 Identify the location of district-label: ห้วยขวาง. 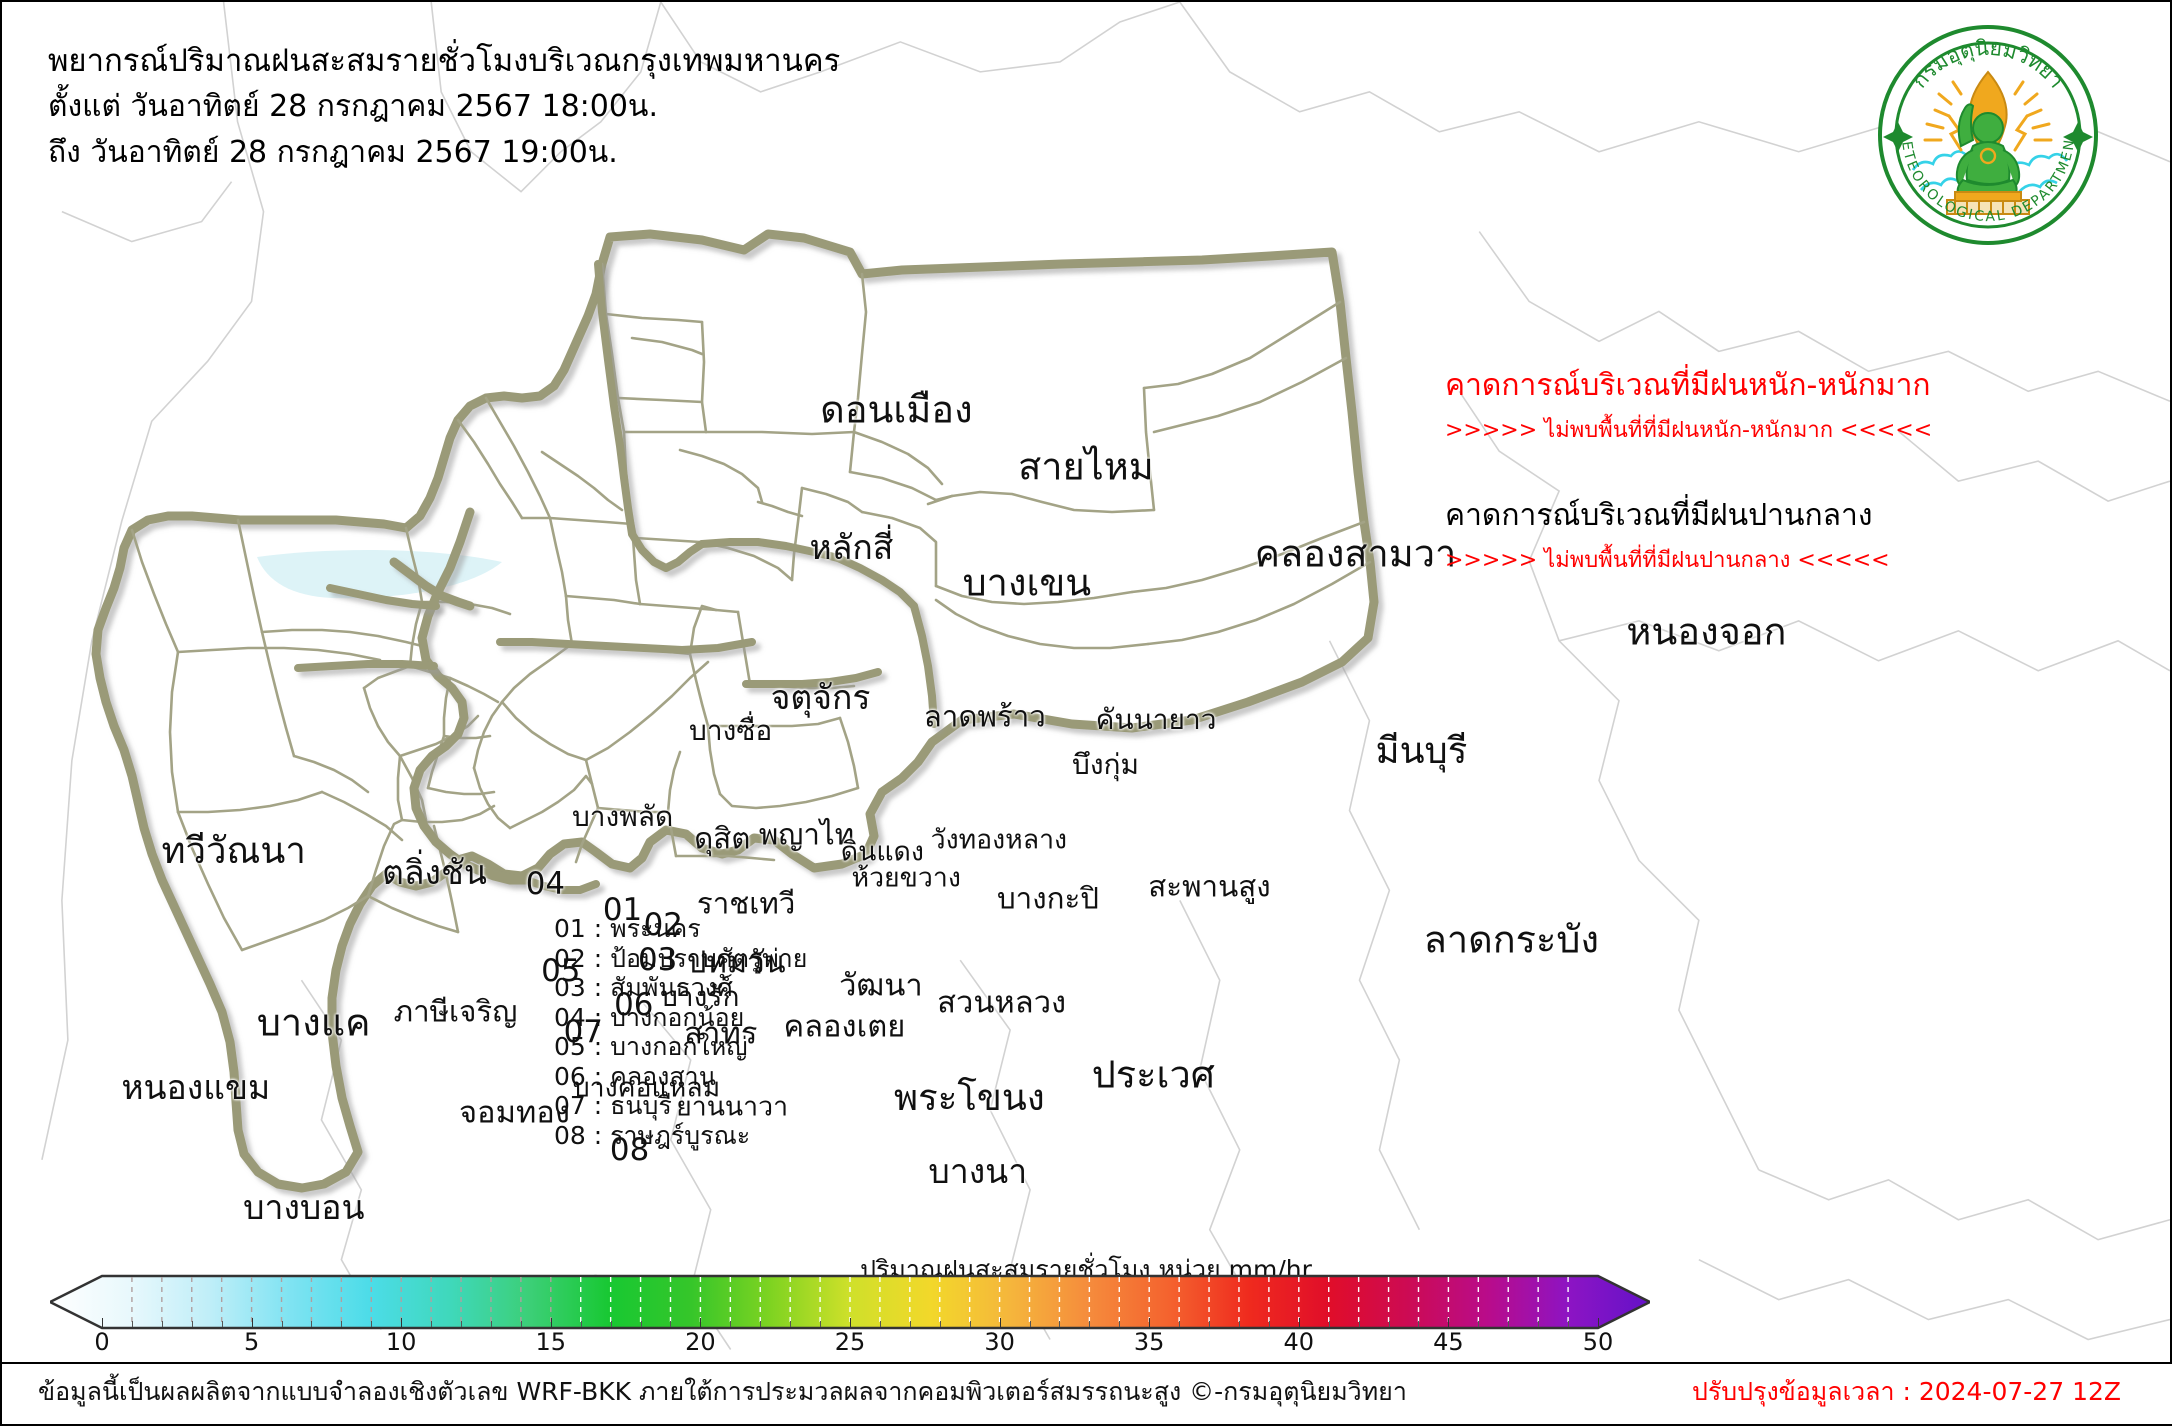
(906, 878).